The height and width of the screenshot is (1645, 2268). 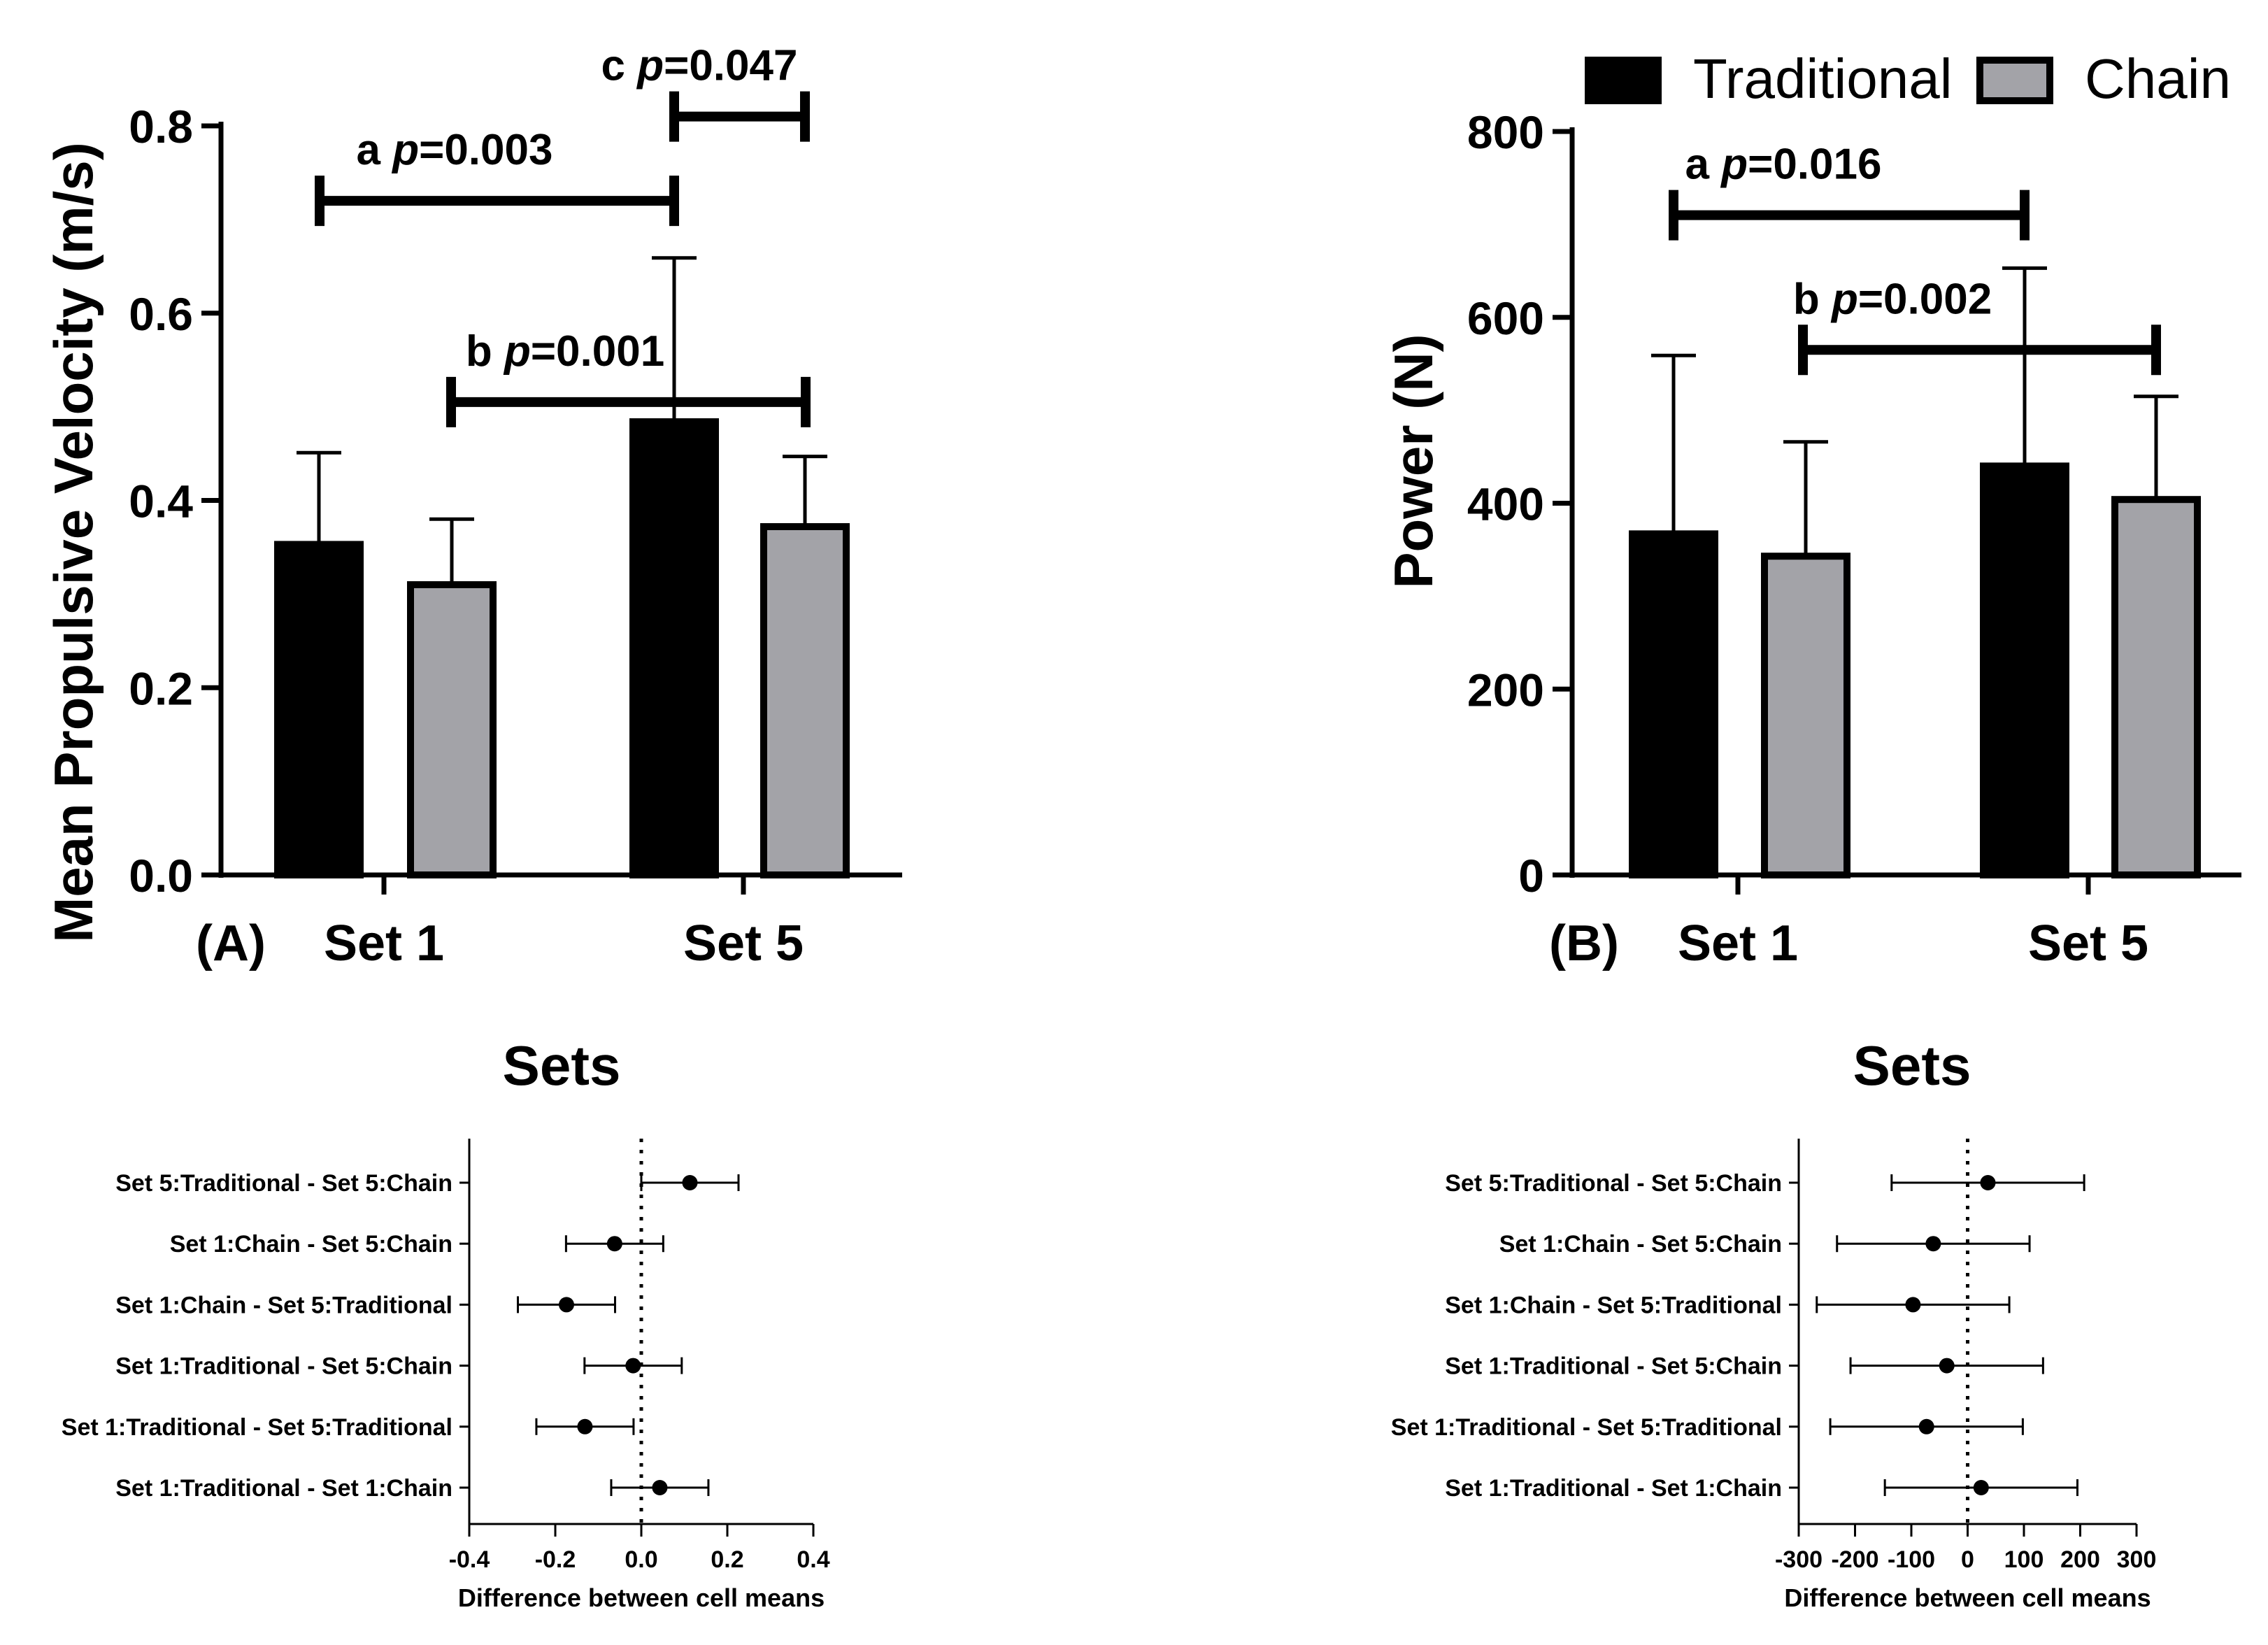 What do you see at coordinates (73, 542) in the screenshot?
I see `y-axis-label: Mean Propulsive Velocity (m/s)` at bounding box center [73, 542].